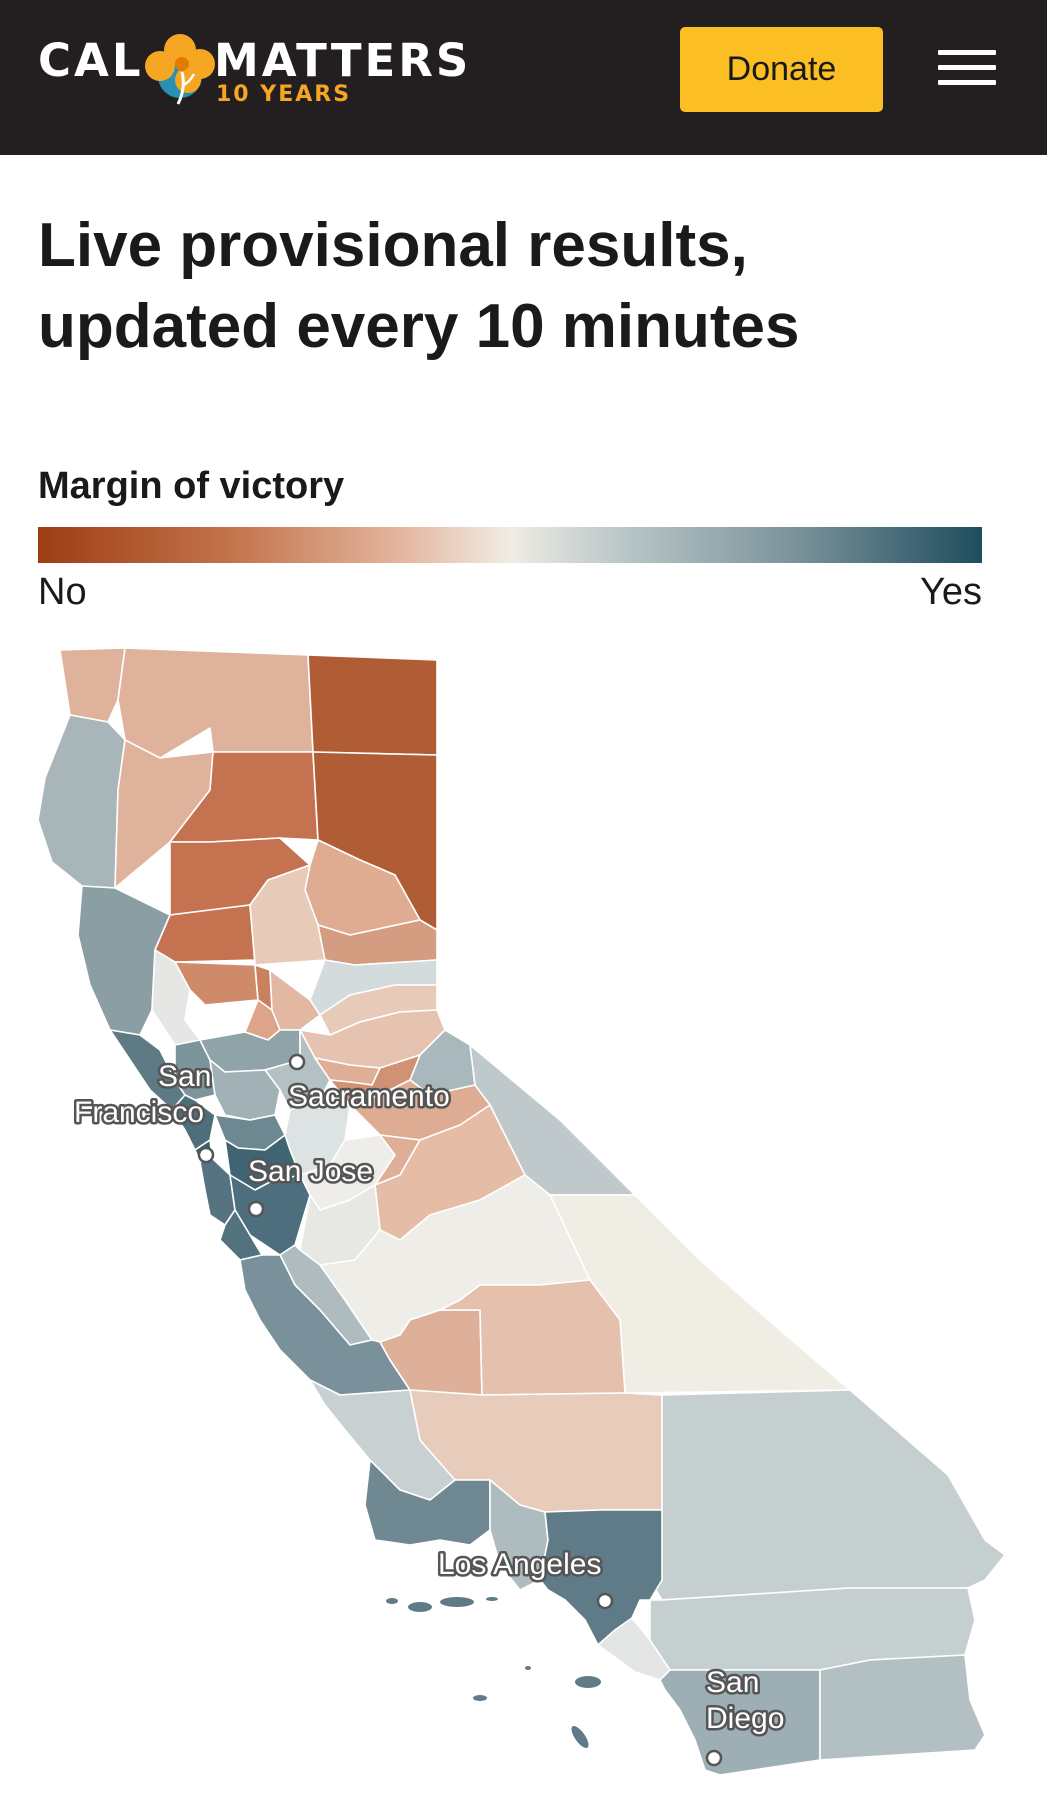  I want to click on county-del-norte, so click(92, 685).